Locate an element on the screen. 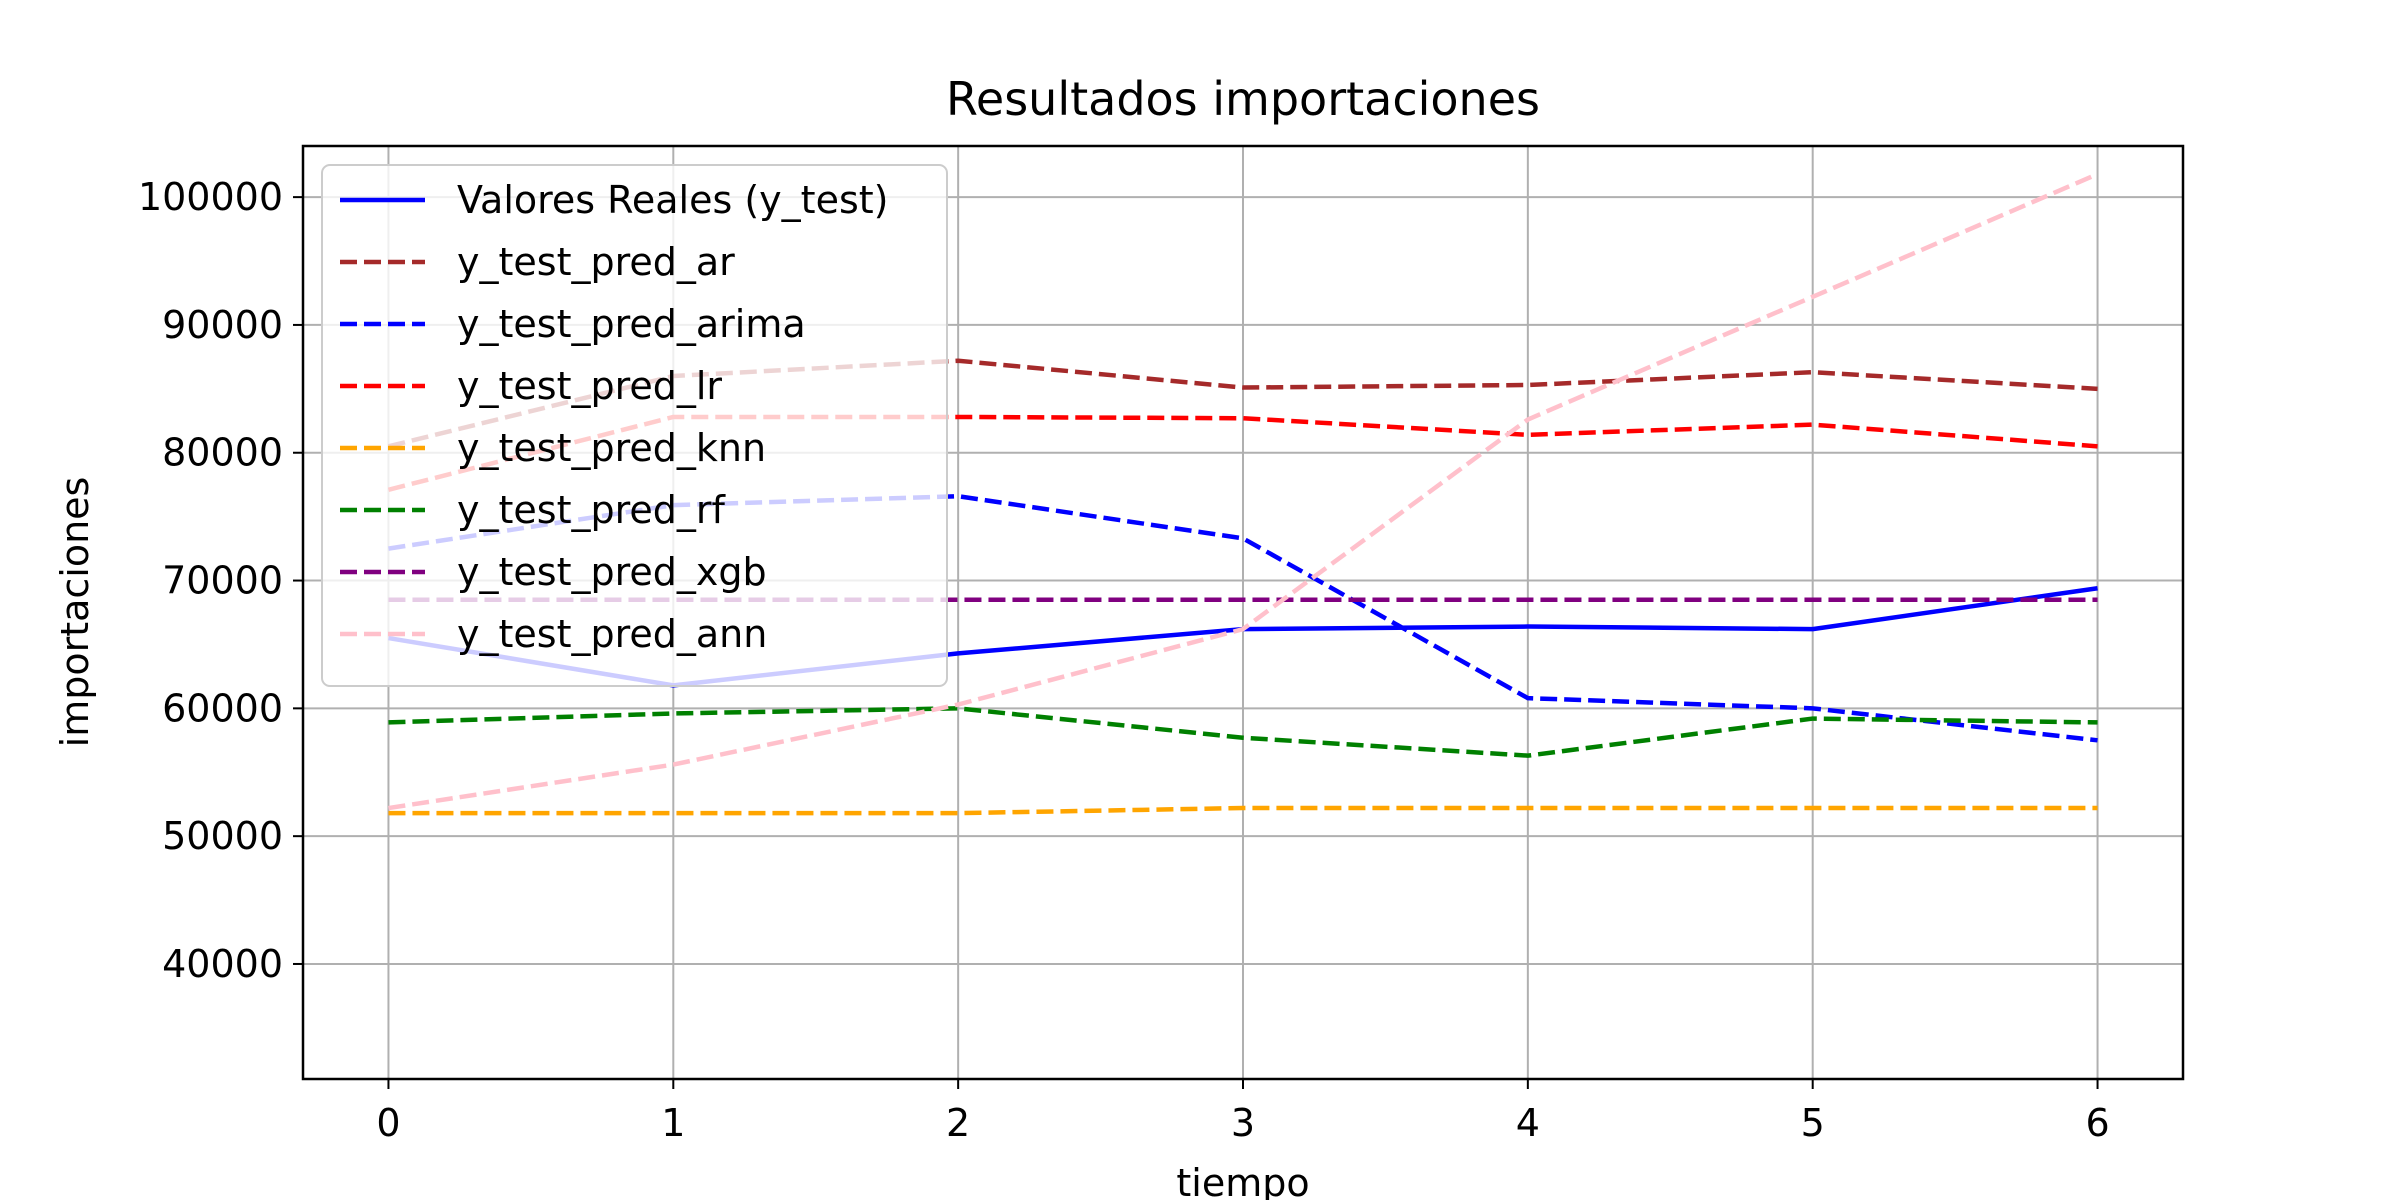 This screenshot has width=2400, height=1200. y-tick-label: 100000 is located at coordinates (210, 197).